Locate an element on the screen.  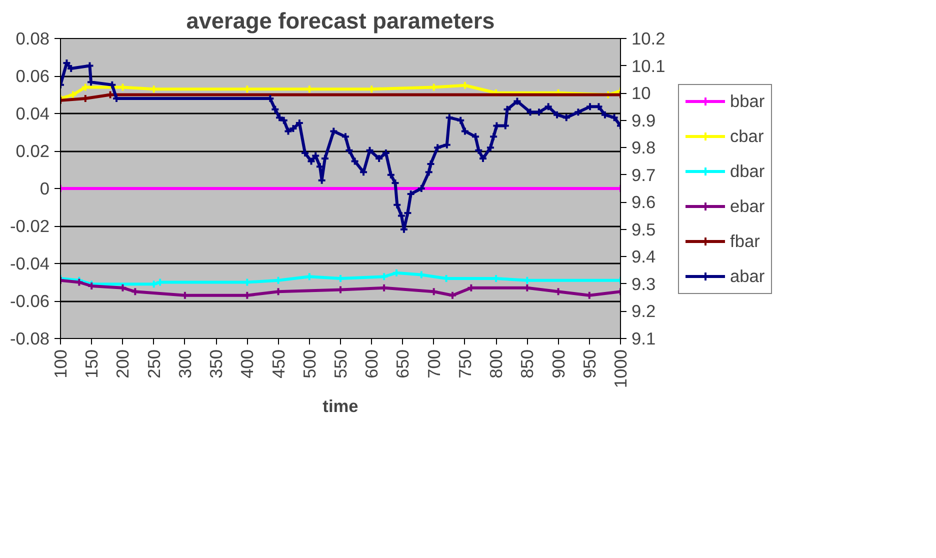
y-tick-label: 0.06 is located at coordinates (33, 76).